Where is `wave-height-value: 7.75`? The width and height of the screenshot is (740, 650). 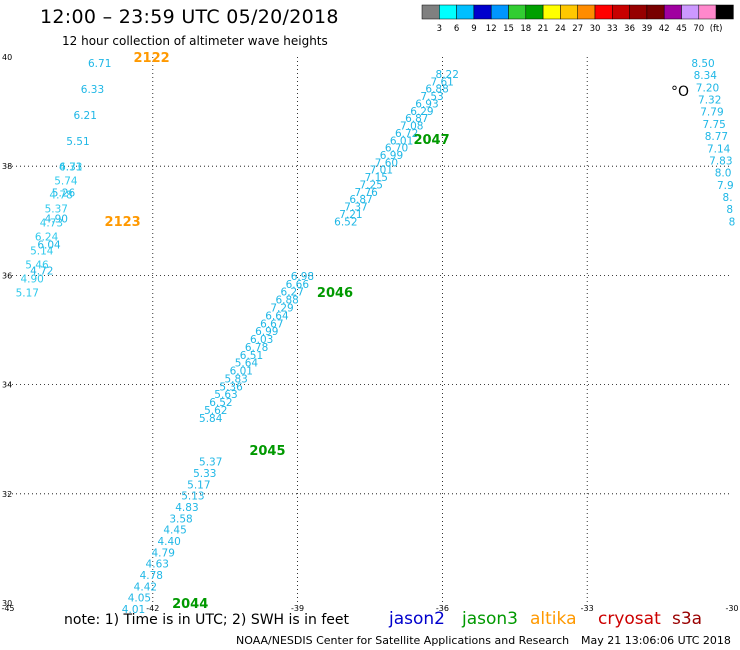
wave-height-value: 7.75 is located at coordinates (713, 125).